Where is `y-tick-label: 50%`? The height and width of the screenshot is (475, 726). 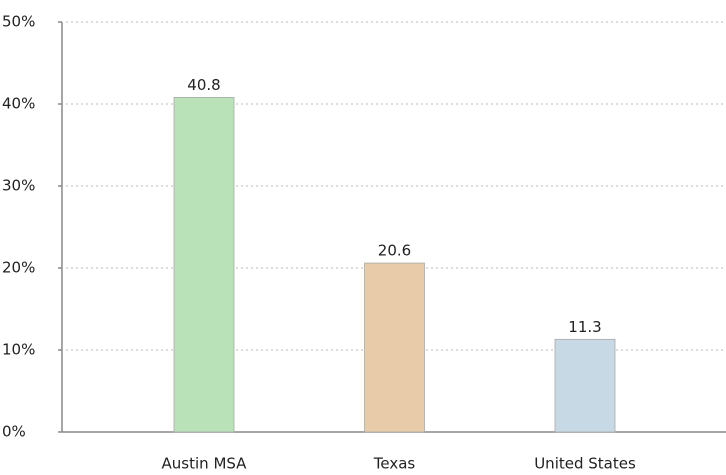 y-tick-label: 50% is located at coordinates (18, 22).